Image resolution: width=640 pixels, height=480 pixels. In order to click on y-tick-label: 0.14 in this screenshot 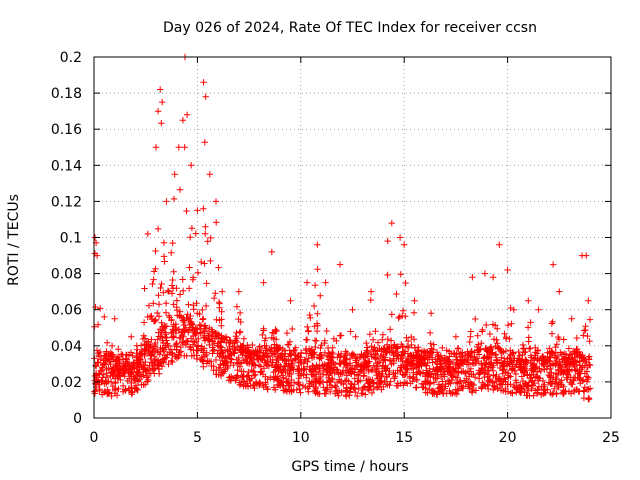, I will do `click(66, 166)`.